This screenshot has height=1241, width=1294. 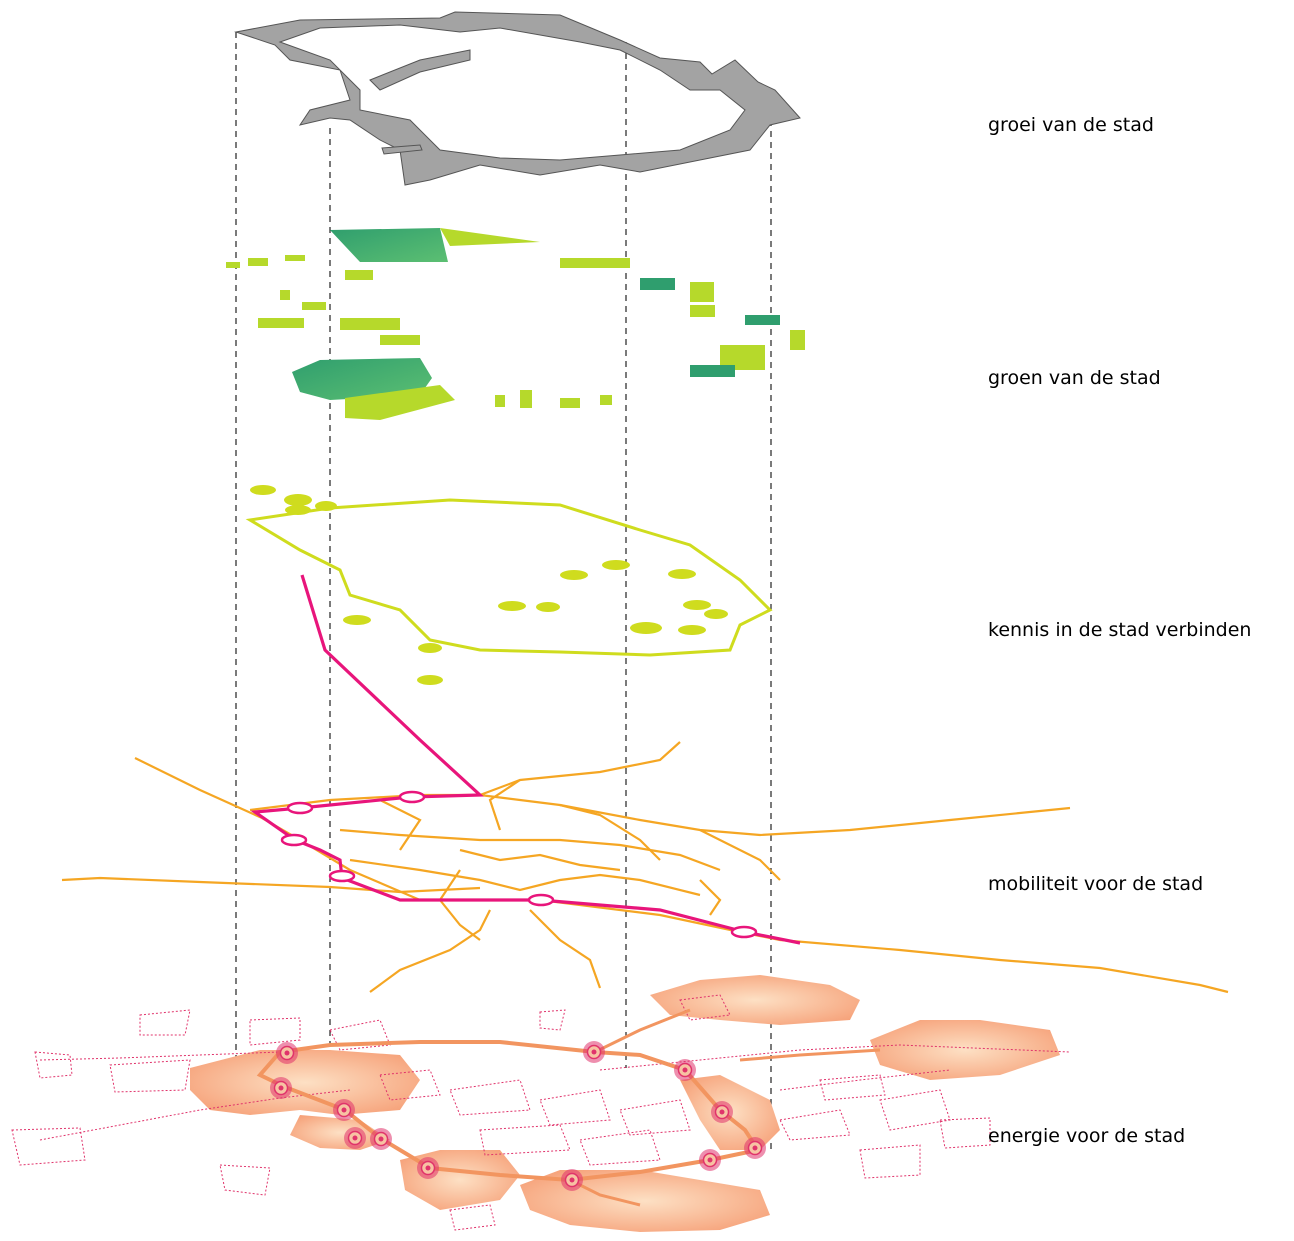 What do you see at coordinates (518, 1116) in the screenshot?
I see `energy-nodes` at bounding box center [518, 1116].